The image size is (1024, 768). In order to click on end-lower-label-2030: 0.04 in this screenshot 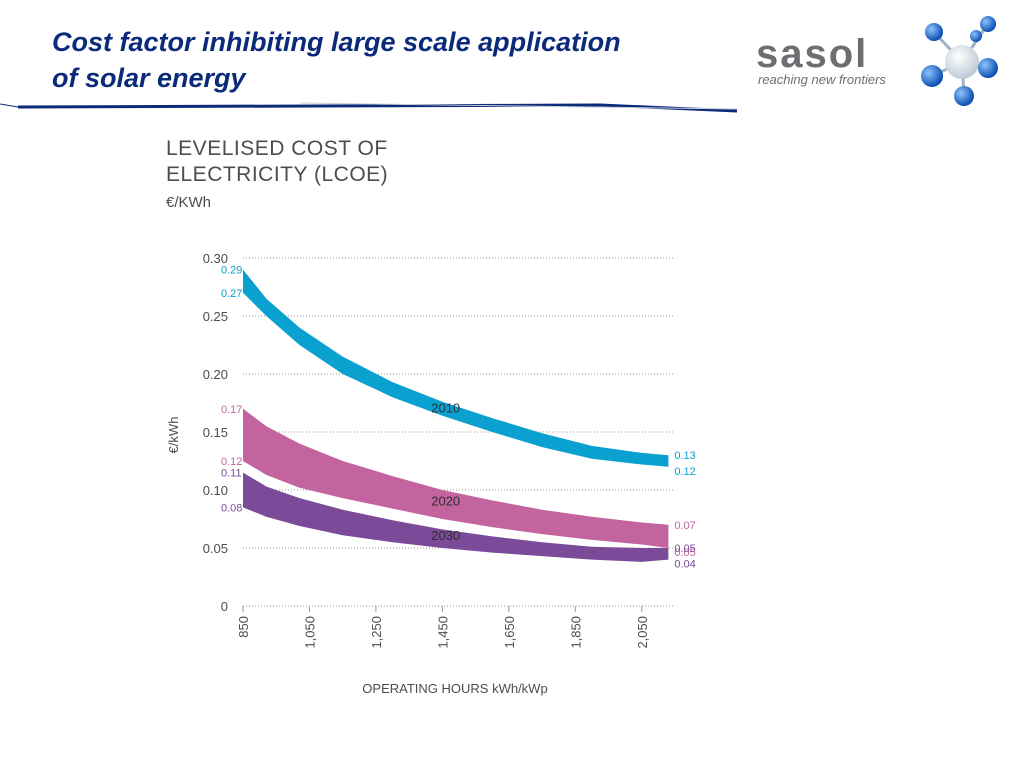, I will do `click(684, 565)`.